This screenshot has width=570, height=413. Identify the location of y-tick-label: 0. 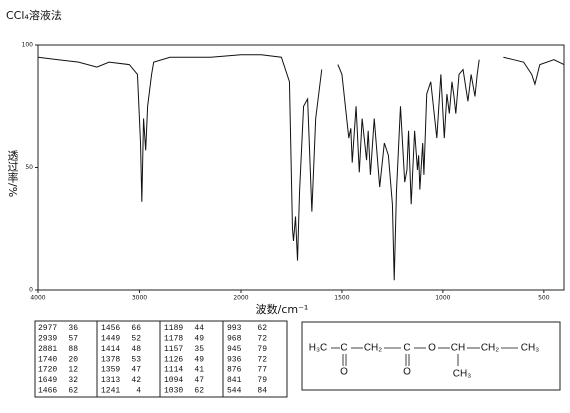
(31, 290).